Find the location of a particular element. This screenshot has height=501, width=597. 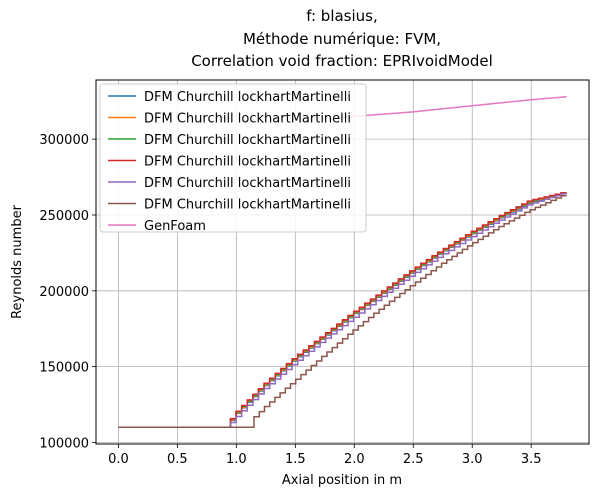

x-tick-label: 1.5 is located at coordinates (295, 459).